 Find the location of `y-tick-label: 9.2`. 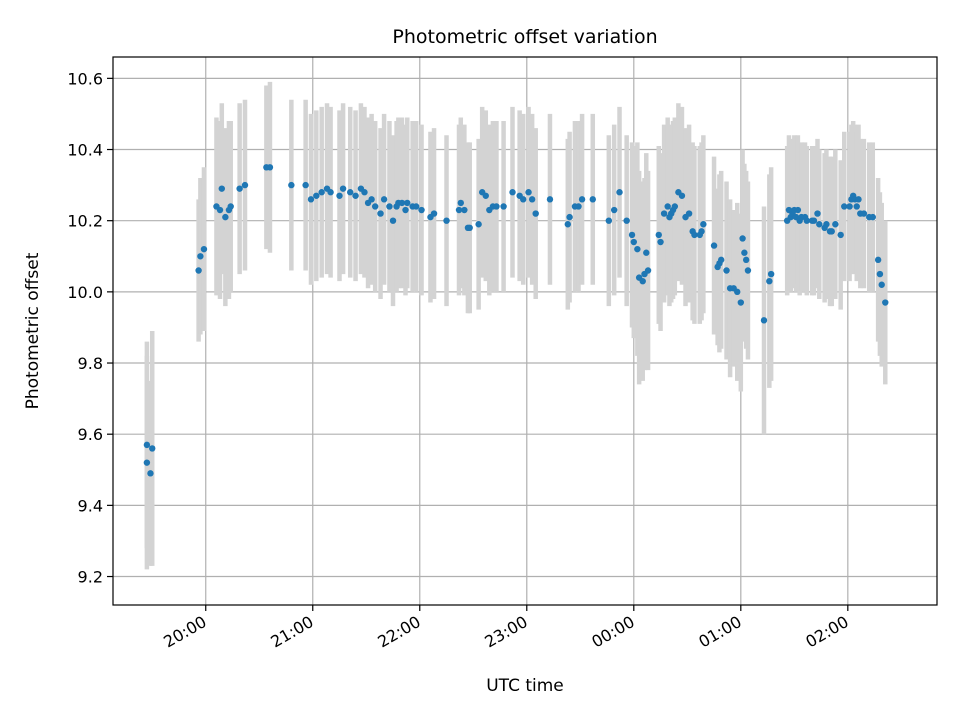

y-tick-label: 9.2 is located at coordinates (90, 577).